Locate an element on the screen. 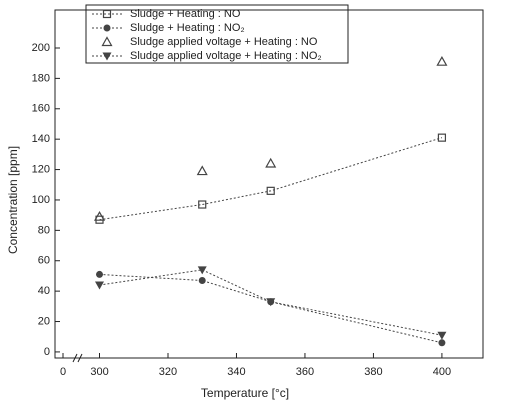 The image size is (510, 406). y-tick-label: 140 is located at coordinates (41, 139).